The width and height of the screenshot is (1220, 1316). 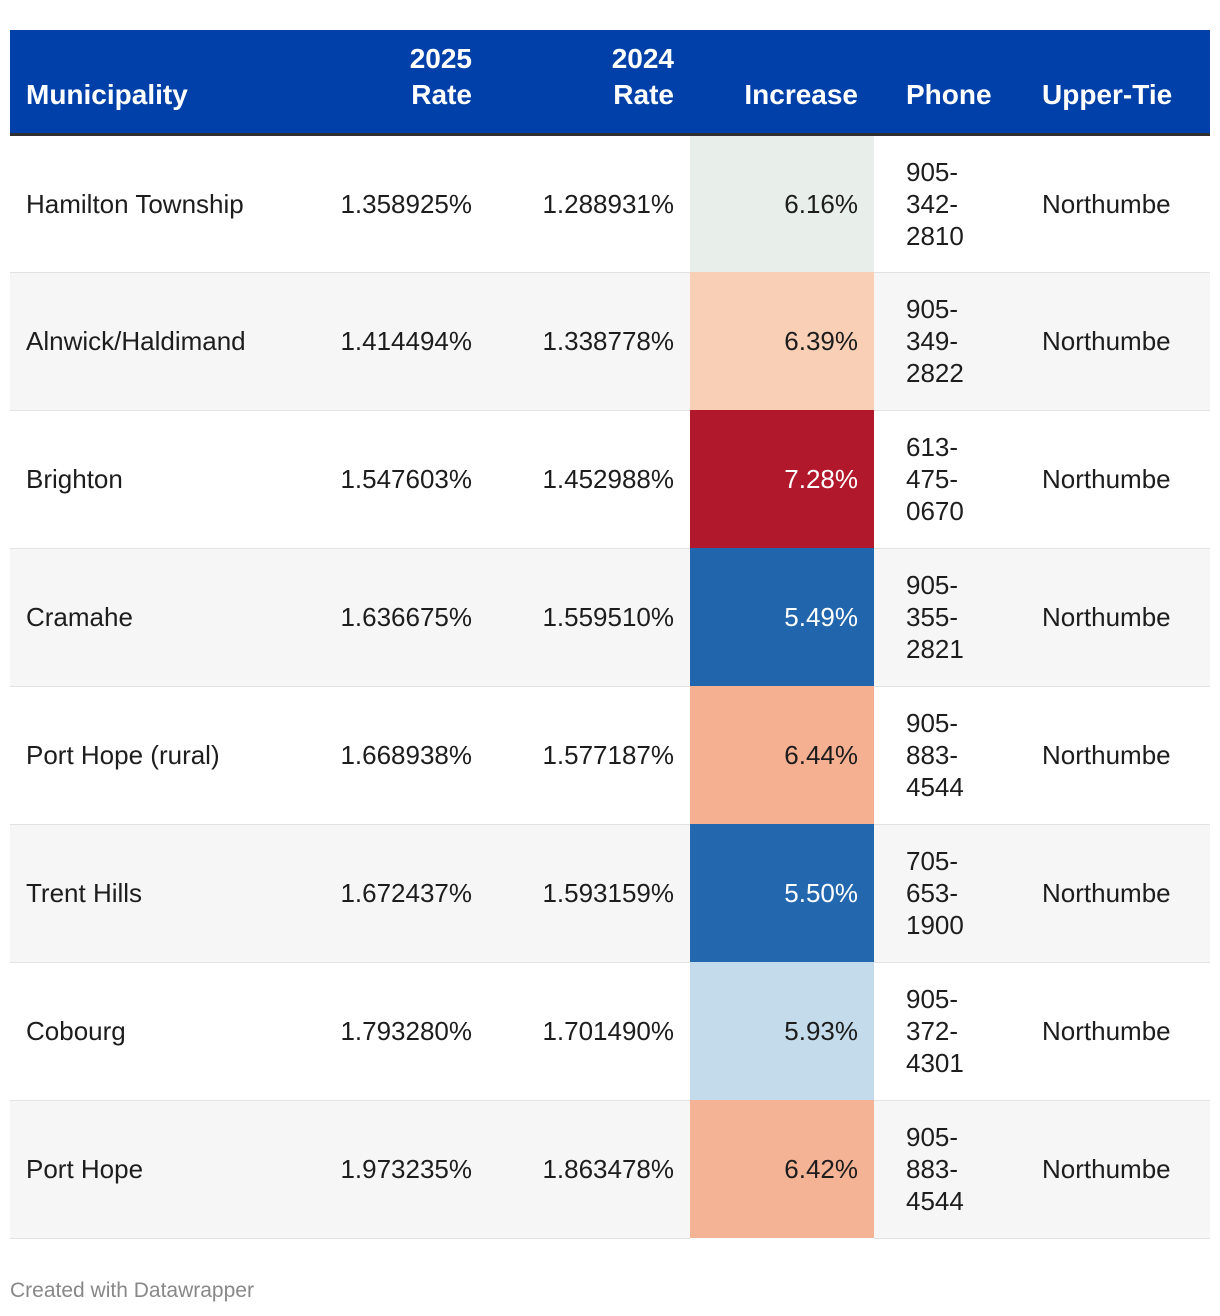 I want to click on cell-2025-rate: 1.672437%, so click(x=394, y=893).